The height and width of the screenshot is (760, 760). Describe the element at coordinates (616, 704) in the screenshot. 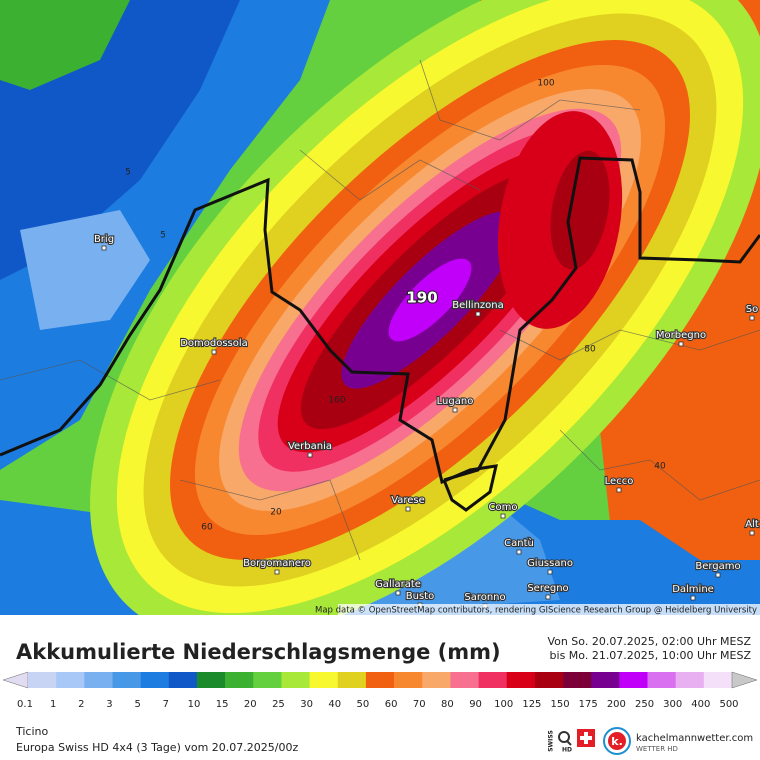

I see `colorbar-tick-label: 200` at that location.